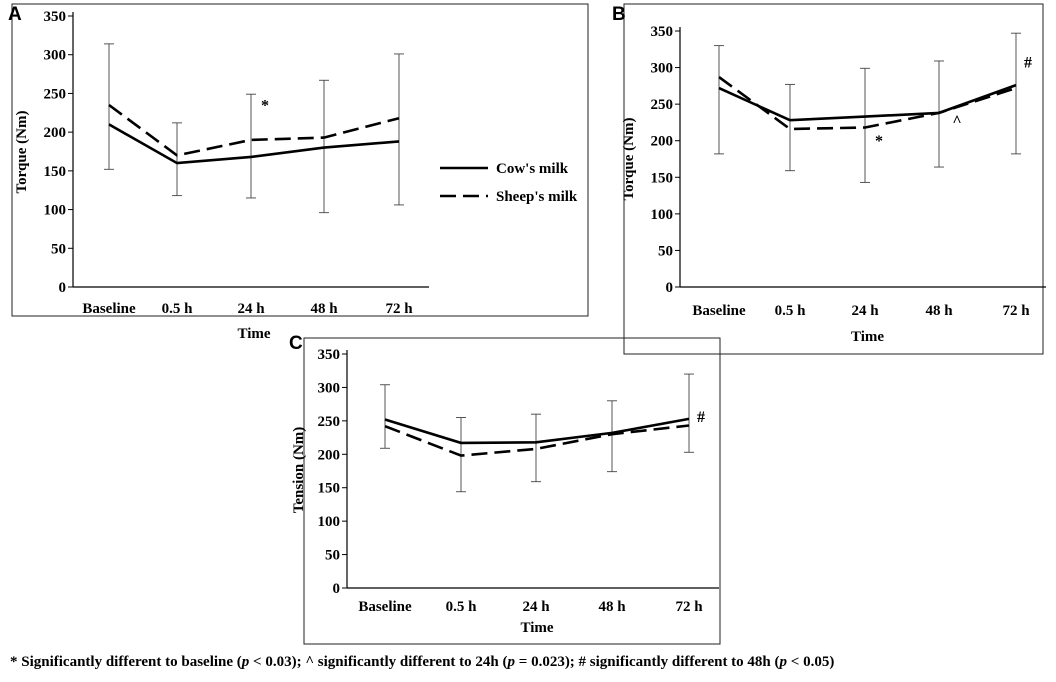 This screenshot has height=682, width=1056. What do you see at coordinates (532, 169) in the screenshot?
I see `legend-label: Cow's milk` at bounding box center [532, 169].